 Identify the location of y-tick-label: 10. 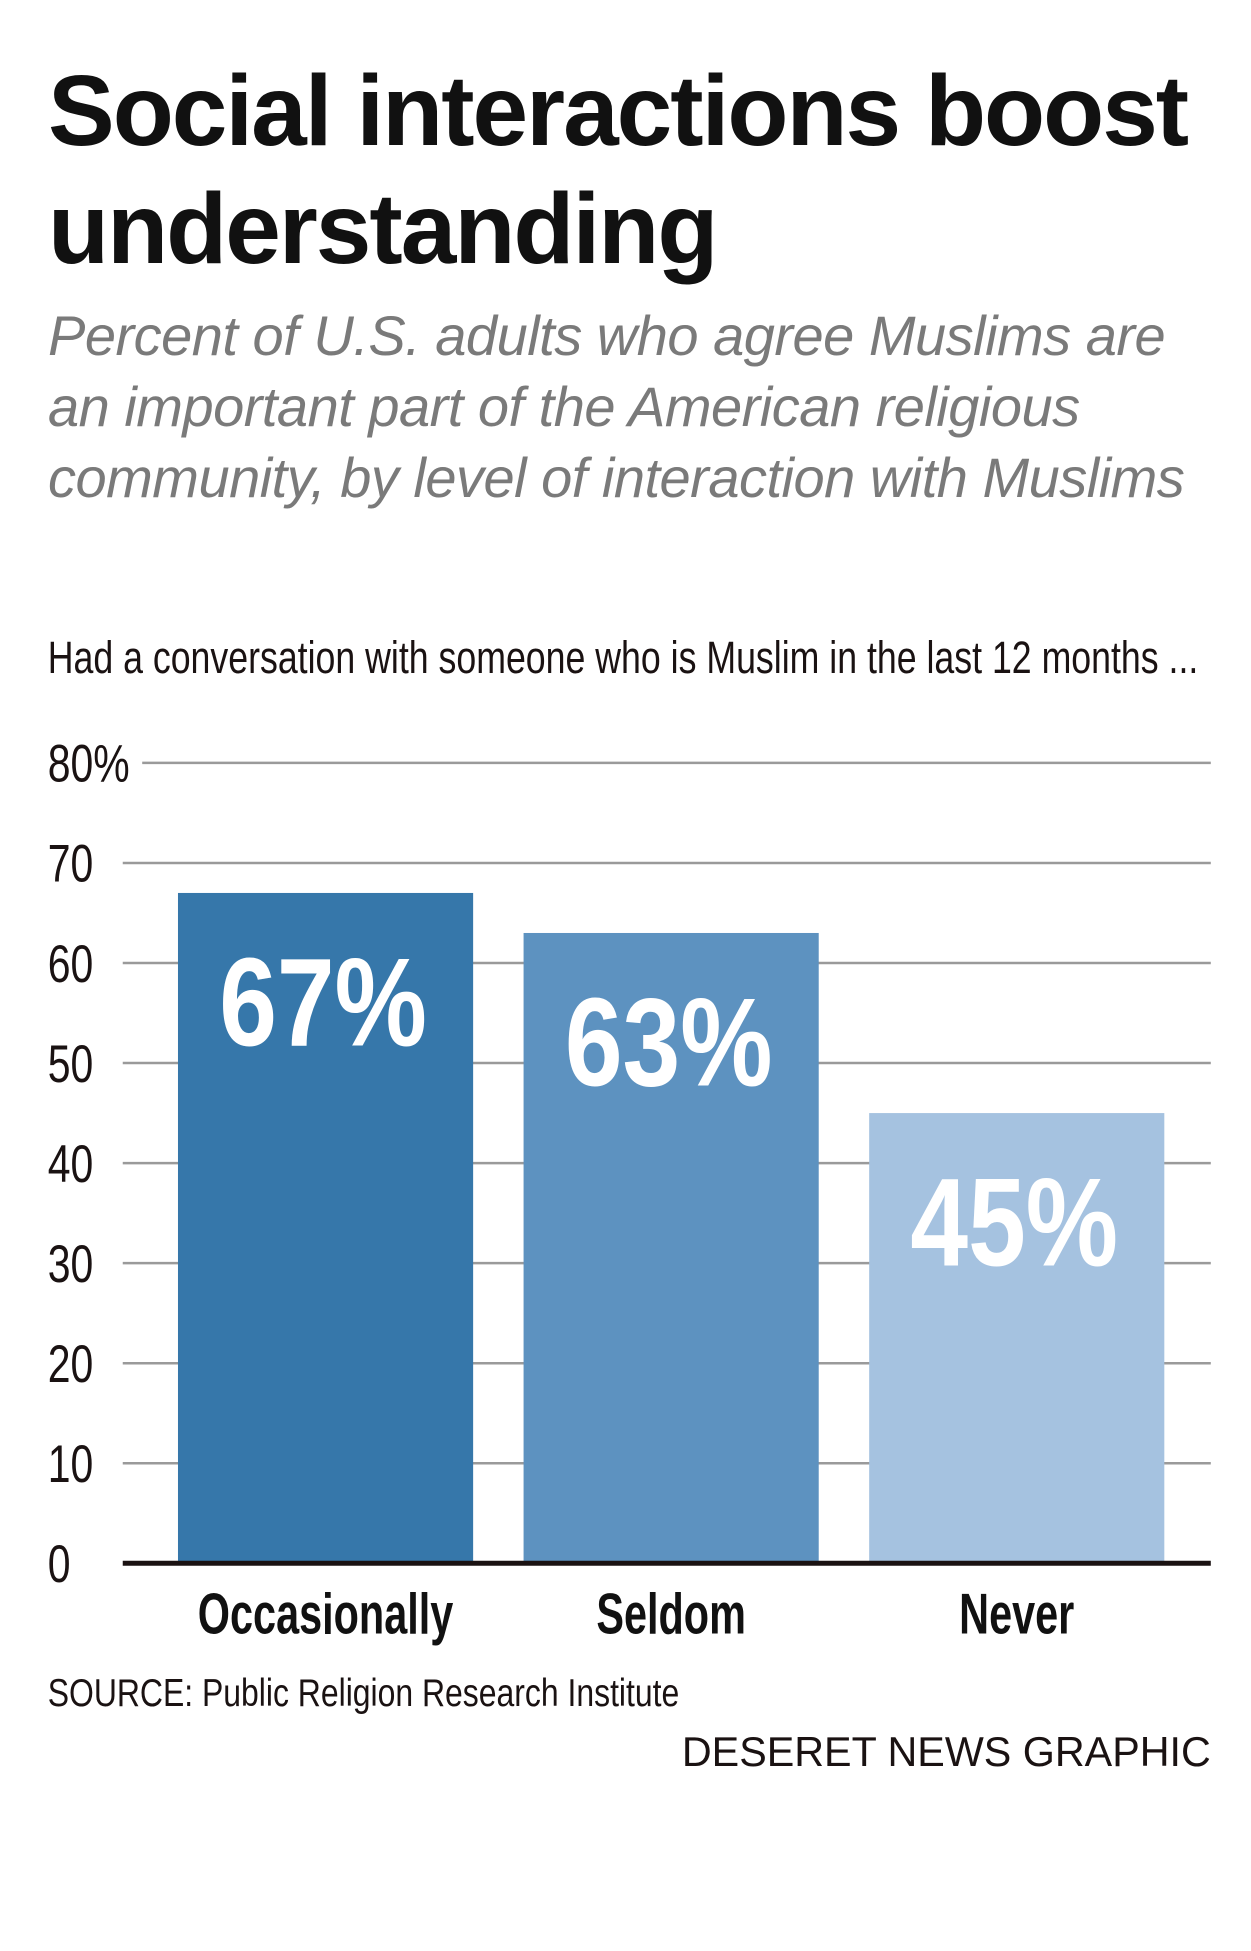
(71, 1463).